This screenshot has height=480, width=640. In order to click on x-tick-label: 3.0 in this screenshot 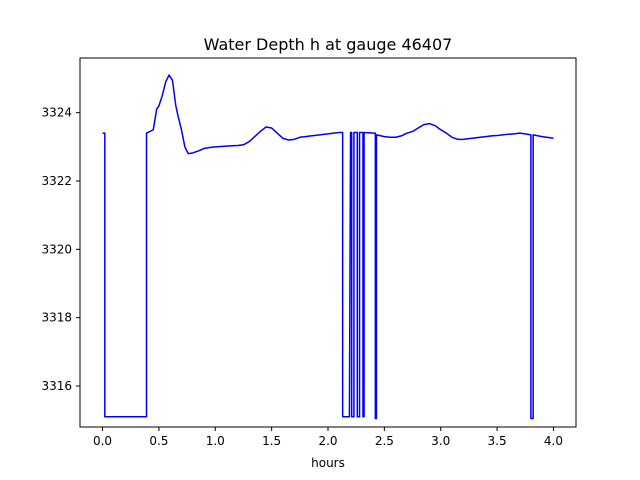, I will do `click(440, 441)`.